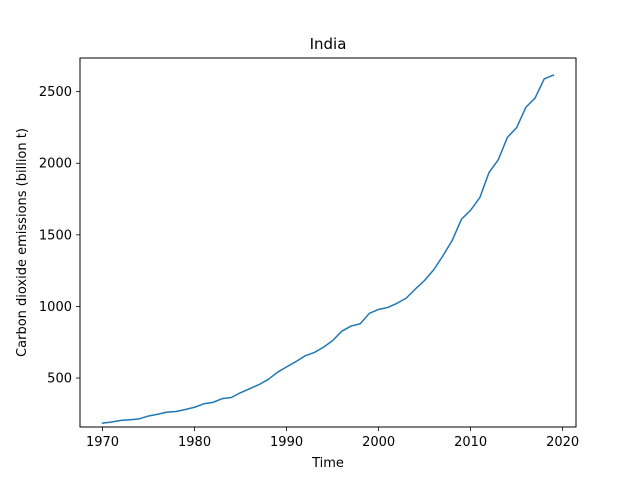 The width and height of the screenshot is (640, 480). Describe the element at coordinates (286, 442) in the screenshot. I see `x-tick-label: 1990` at that location.